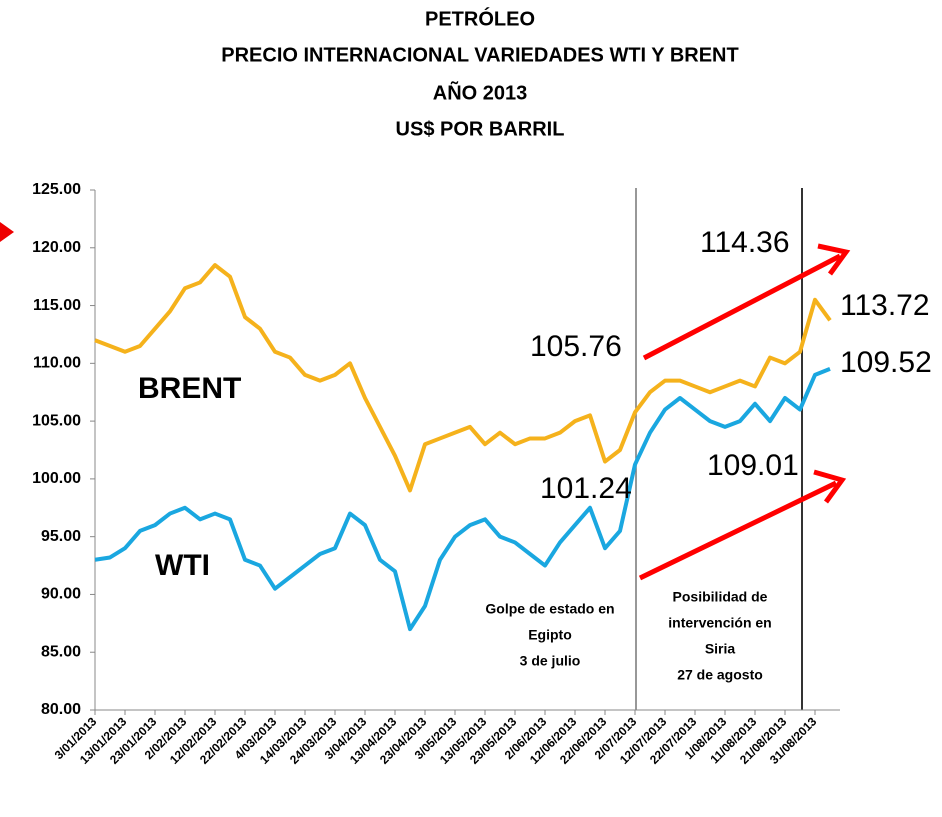 This screenshot has height=817, width=942. Describe the element at coordinates (182, 565) in the screenshot. I see `series-label: WTI` at that location.